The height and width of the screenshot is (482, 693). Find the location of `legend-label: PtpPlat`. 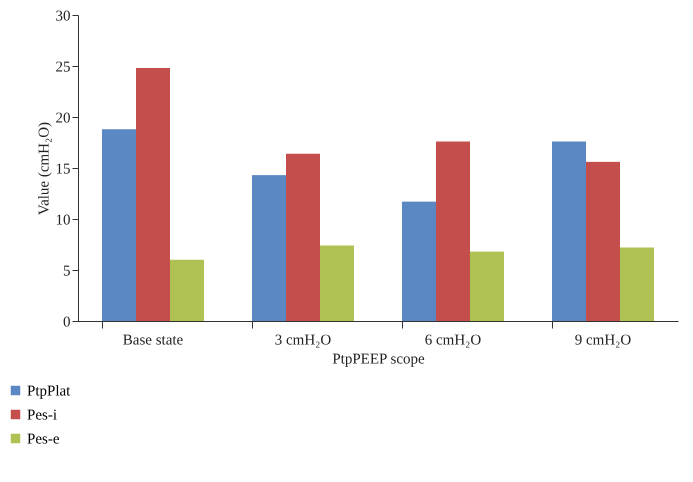

legend-label: PtpPlat is located at coordinates (49, 392).